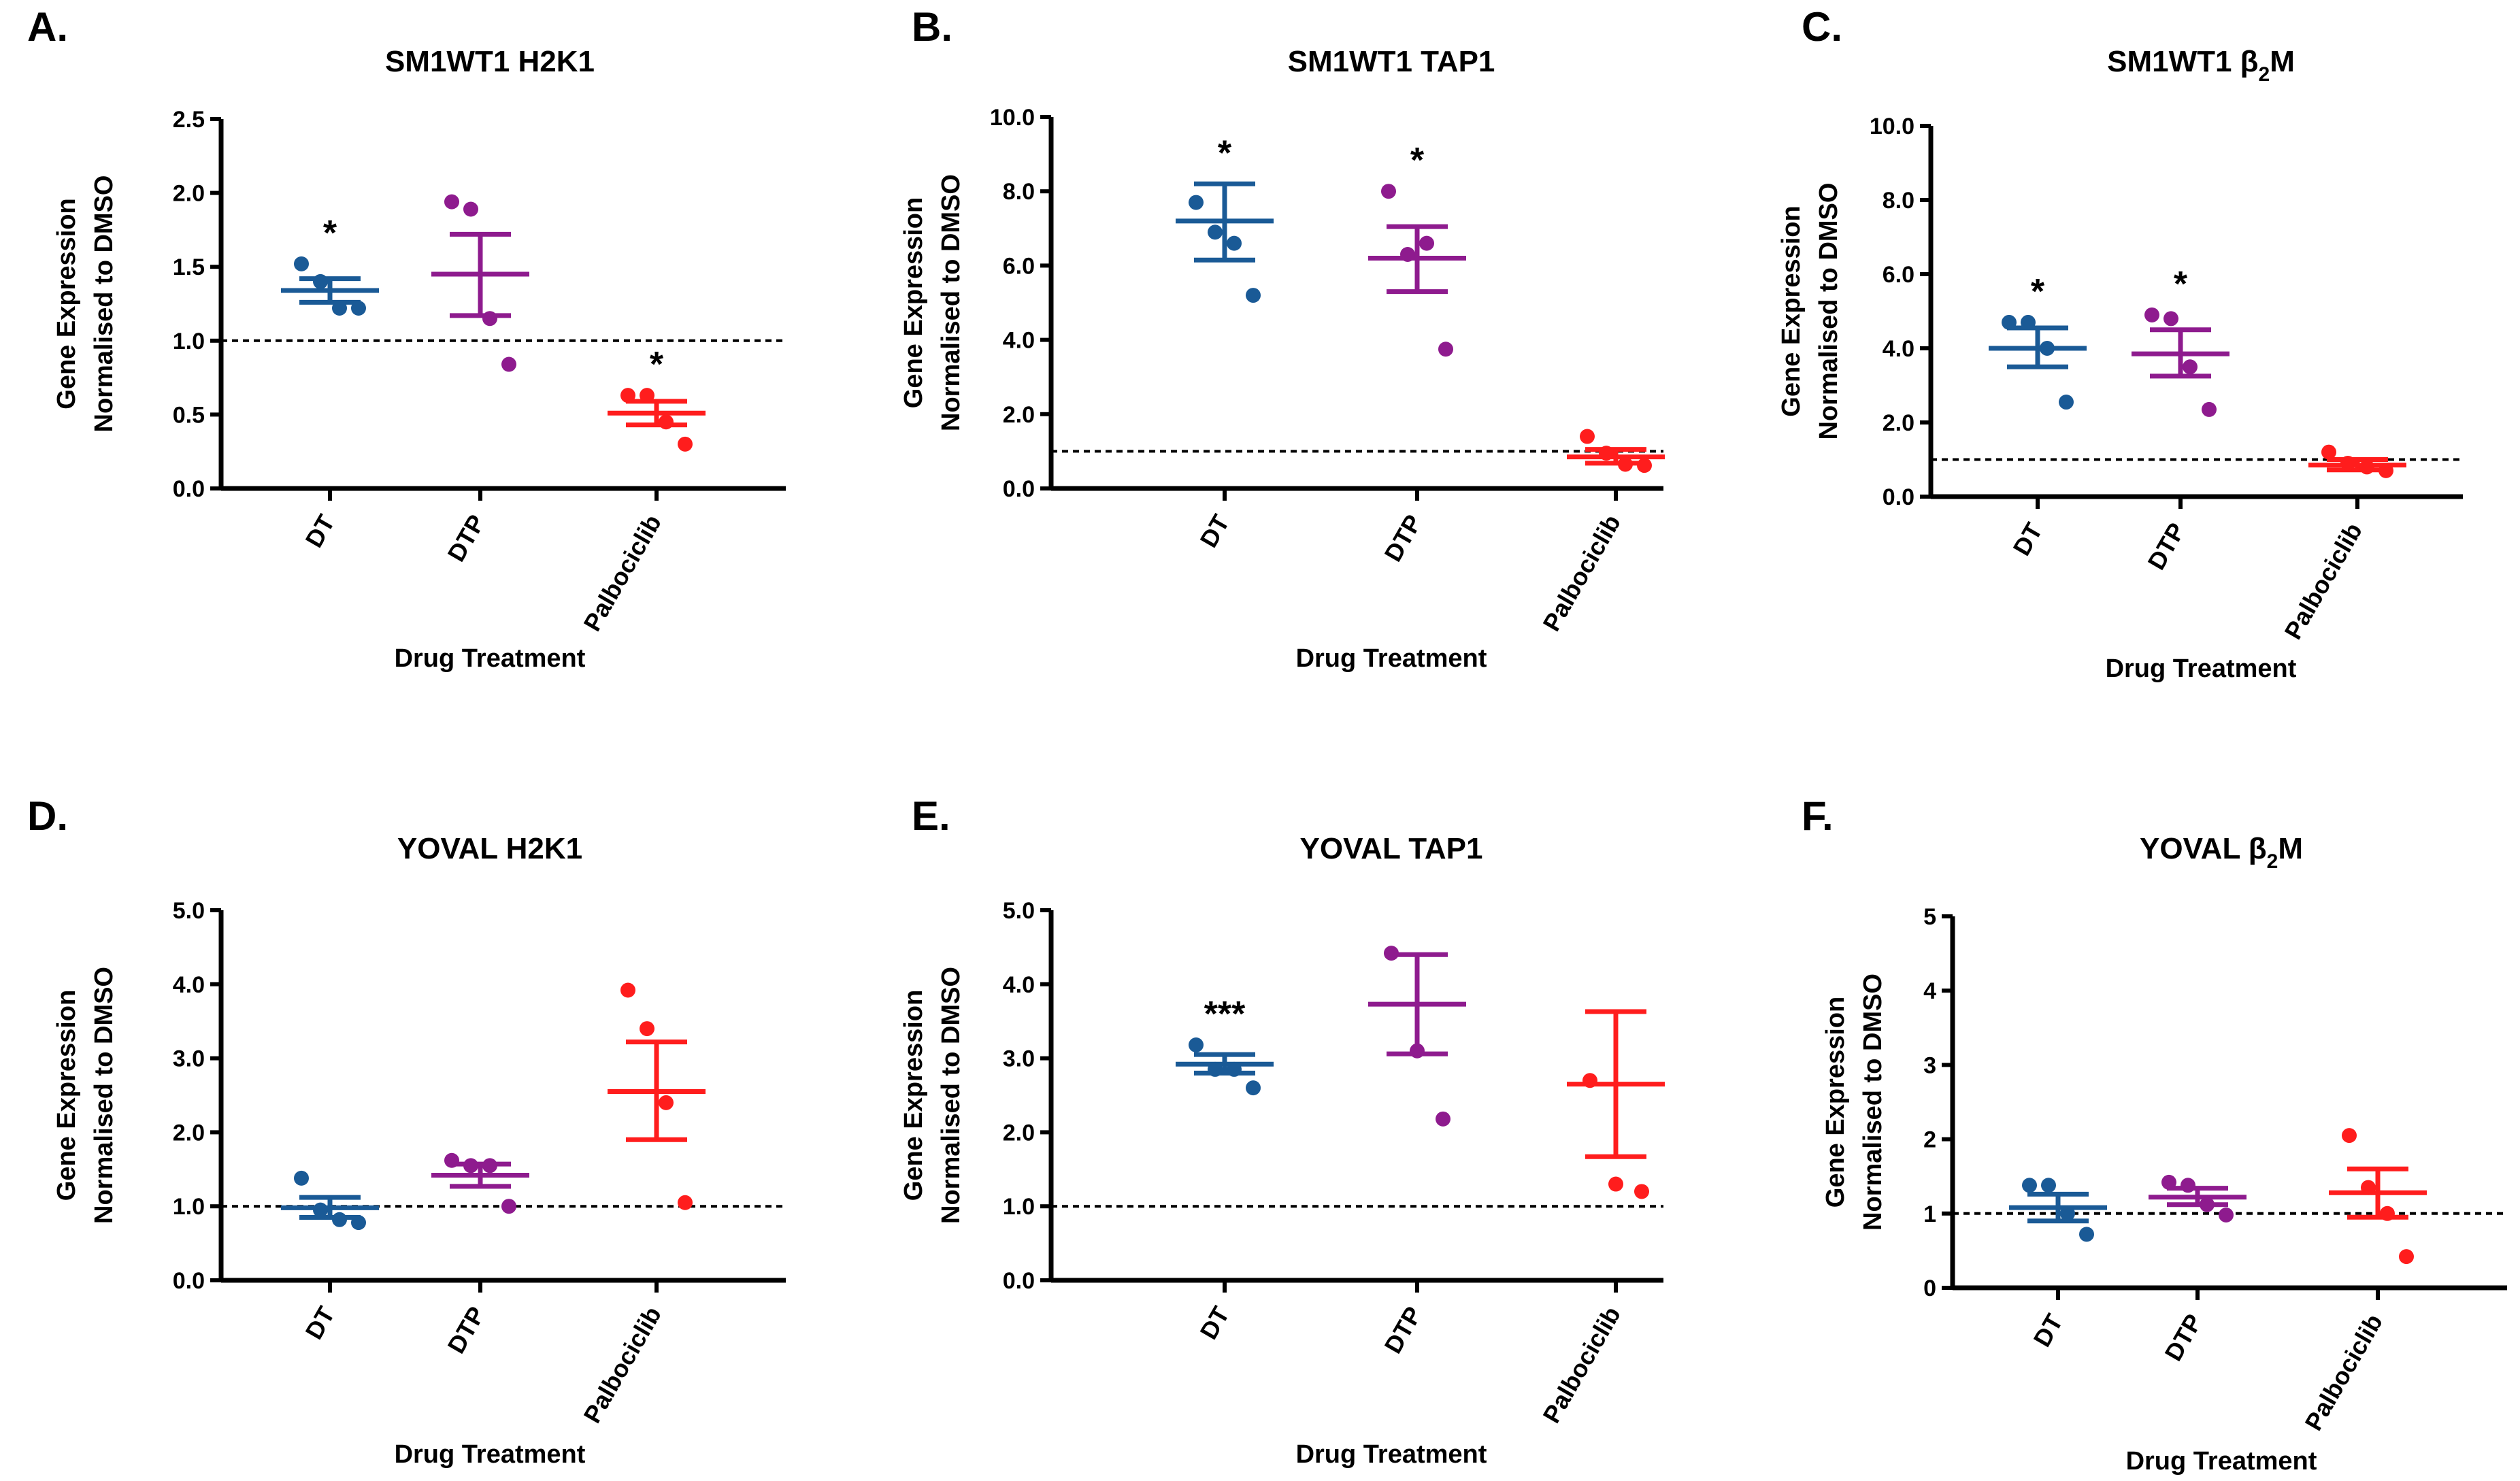 This screenshot has height=1481, width=2520. Describe the element at coordinates (1929, 917) in the screenshot. I see `y-tick-label: 5` at that location.